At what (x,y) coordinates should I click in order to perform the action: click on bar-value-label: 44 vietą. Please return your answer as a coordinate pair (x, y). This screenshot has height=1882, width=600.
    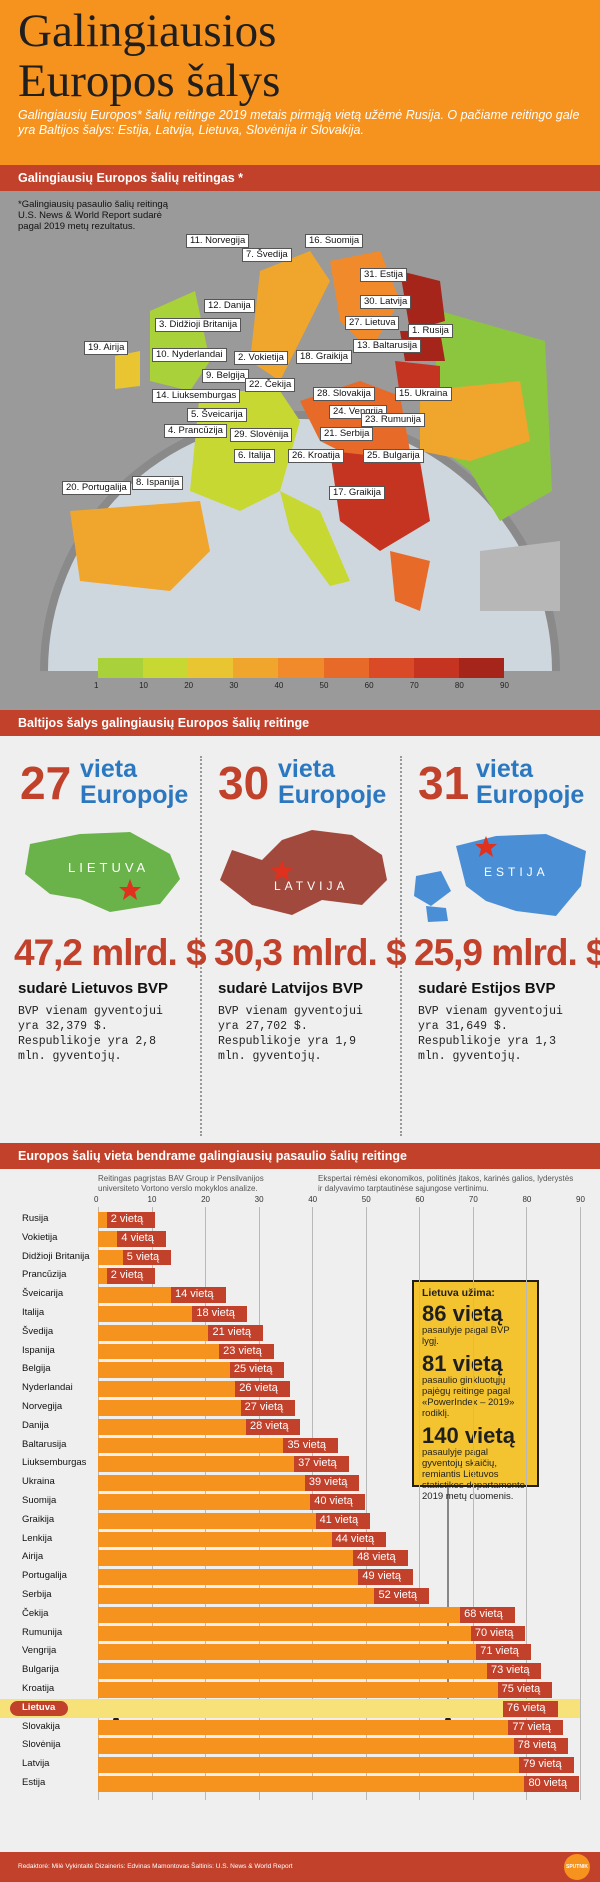
    Looking at the image, I should click on (359, 1539).